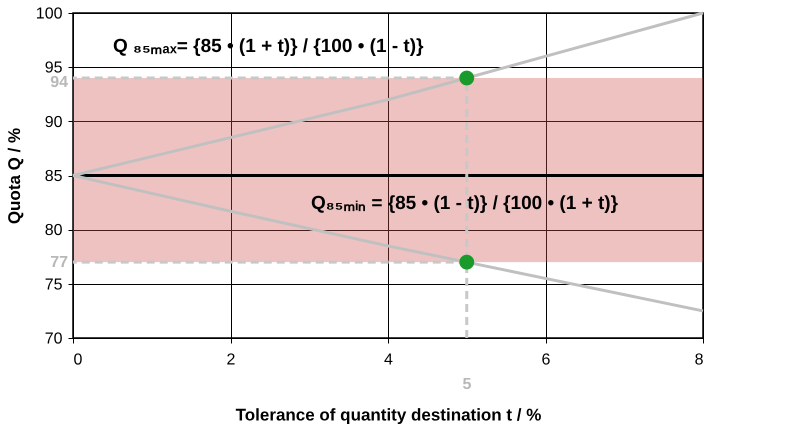 This screenshot has width=788, height=441. What do you see at coordinates (53, 176) in the screenshot?
I see `y-tick-label: 85` at bounding box center [53, 176].